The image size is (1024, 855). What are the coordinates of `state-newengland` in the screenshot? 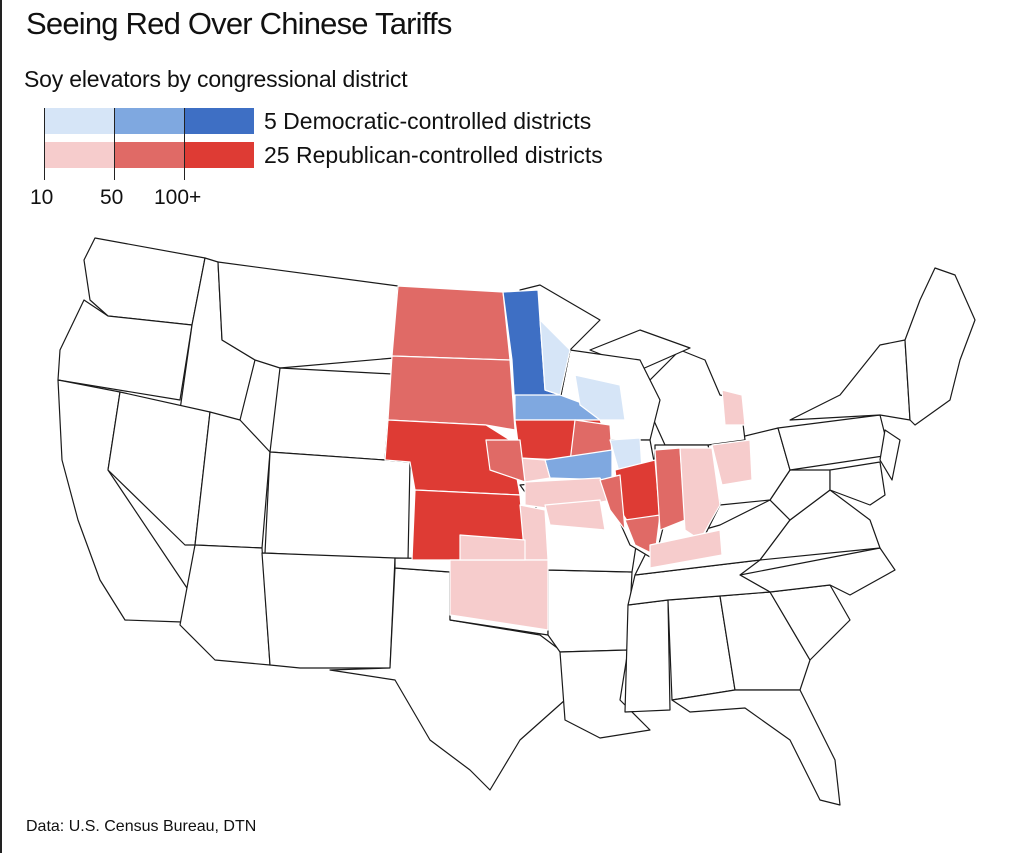 It's located at (940, 346).